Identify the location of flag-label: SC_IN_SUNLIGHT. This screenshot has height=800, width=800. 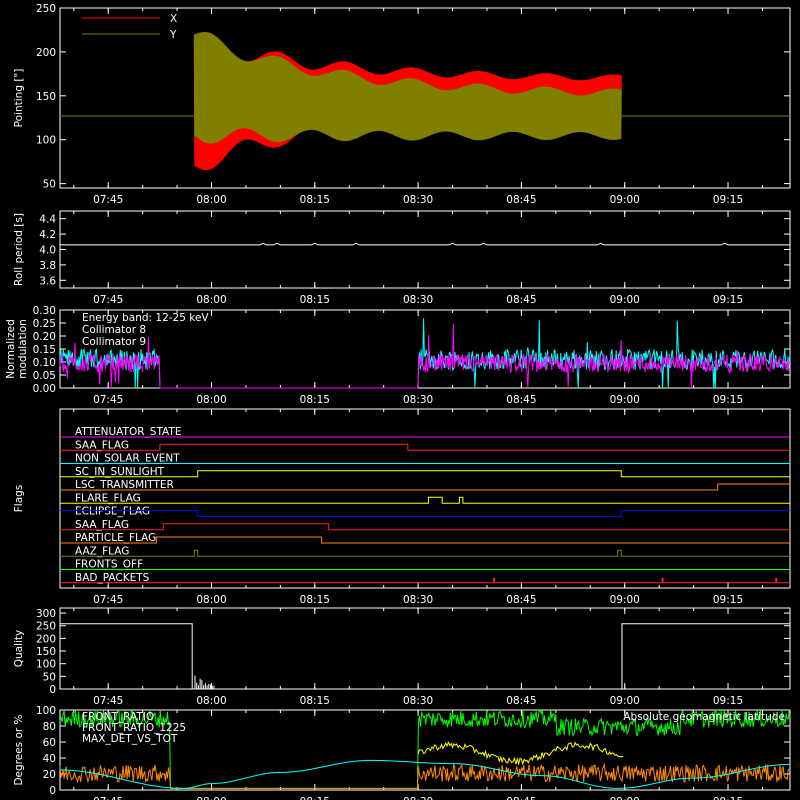
(120, 472).